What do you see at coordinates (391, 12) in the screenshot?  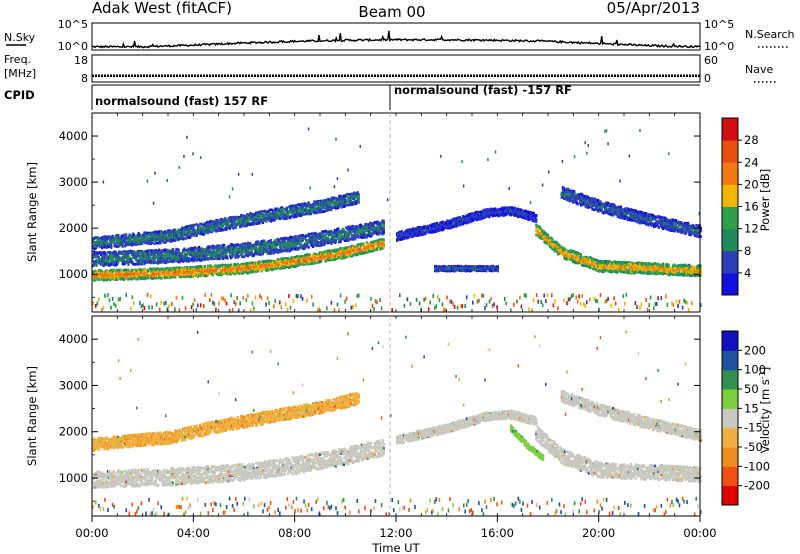 I see `beam-title: Beam 00` at bounding box center [391, 12].